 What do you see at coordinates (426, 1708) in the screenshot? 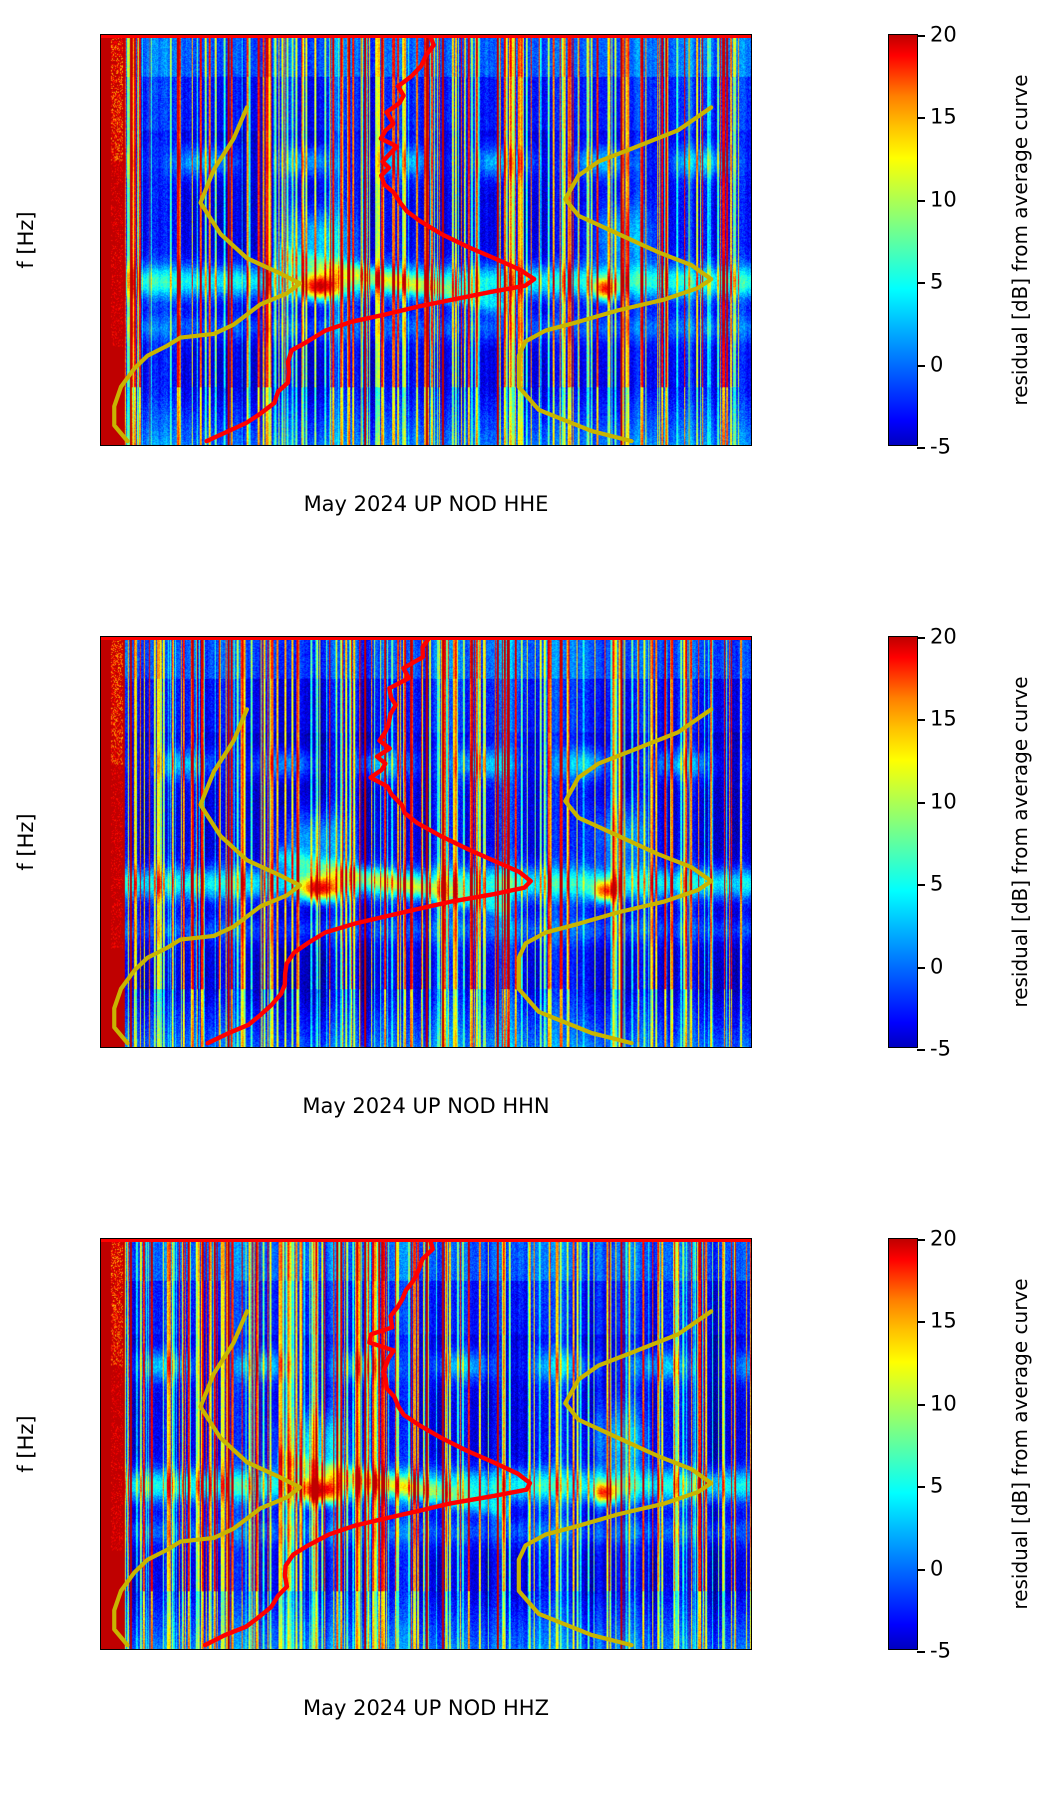
I see `panel-title: May 2024 UP NOD HHZ` at bounding box center [426, 1708].